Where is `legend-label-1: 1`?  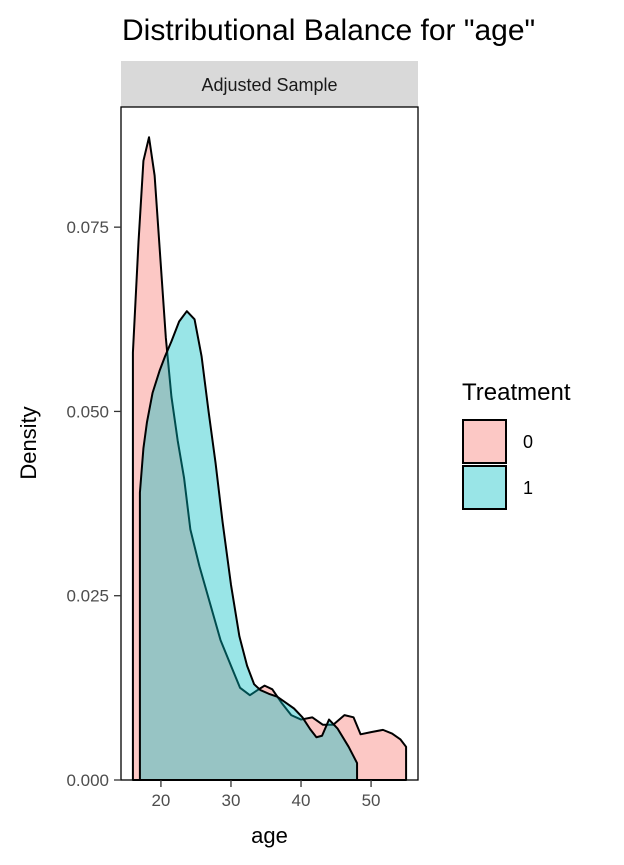
legend-label-1: 1 is located at coordinates (528, 488).